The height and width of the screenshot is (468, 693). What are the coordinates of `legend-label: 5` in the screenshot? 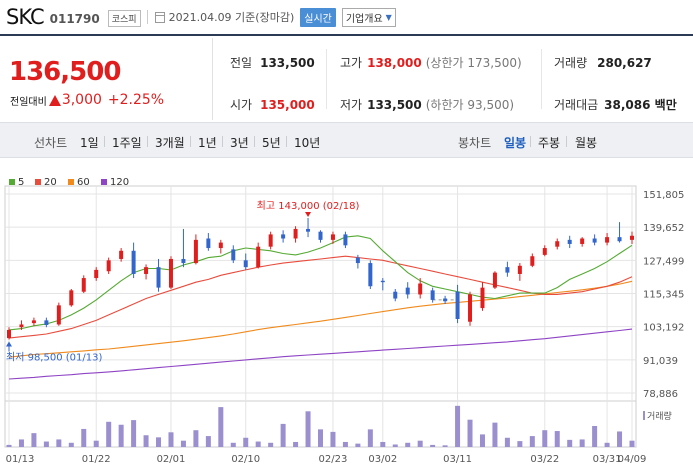 It's located at (21, 182).